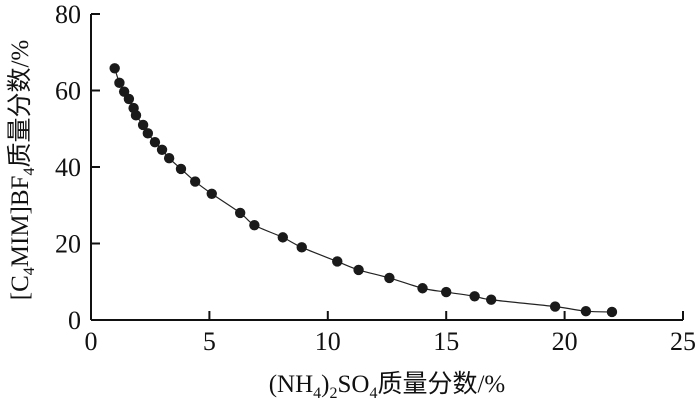 The image size is (697, 401). I want to click on x-tick-label: 20, so click(565, 341).